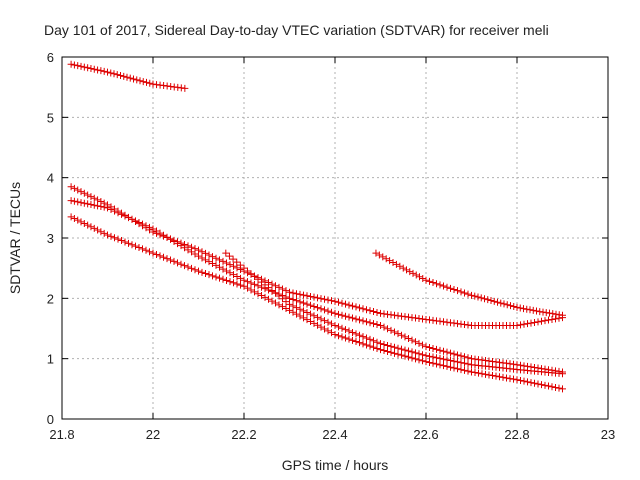 The width and height of the screenshot is (640, 480). I want to click on x-tick-label: 23, so click(608, 434).